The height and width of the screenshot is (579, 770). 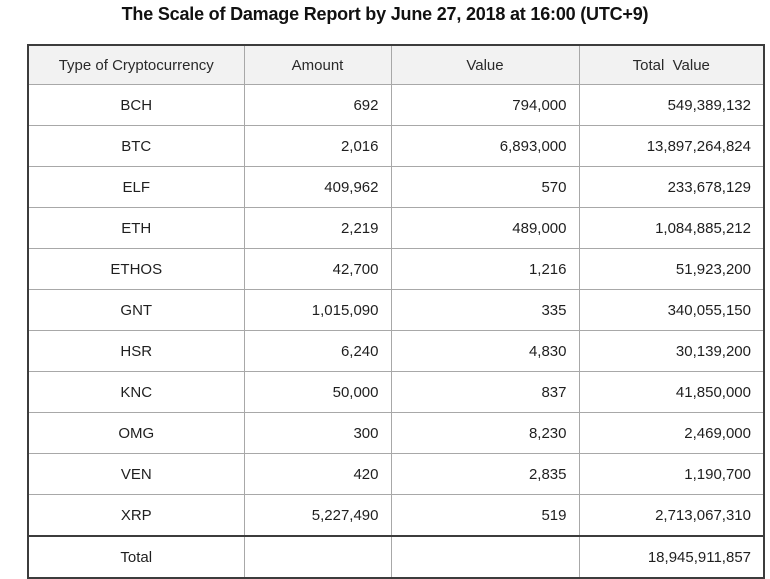 I want to click on cell-type: ETHOS, so click(x=136, y=269).